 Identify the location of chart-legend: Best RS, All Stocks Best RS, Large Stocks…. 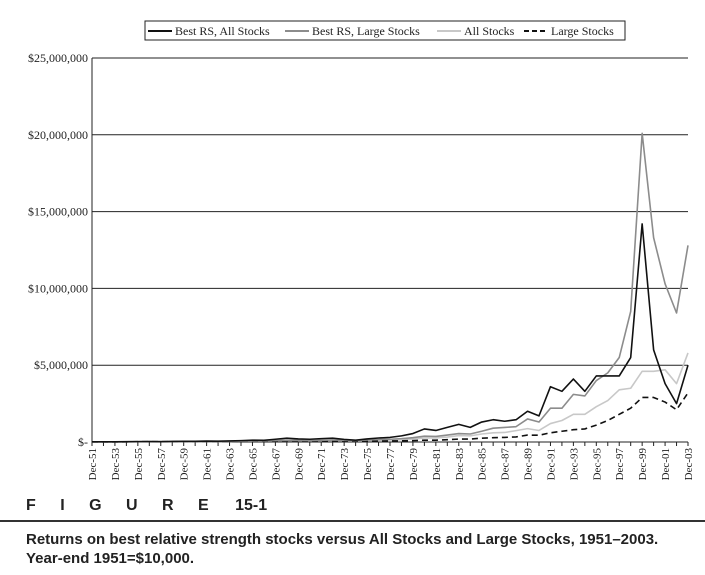
(385, 30).